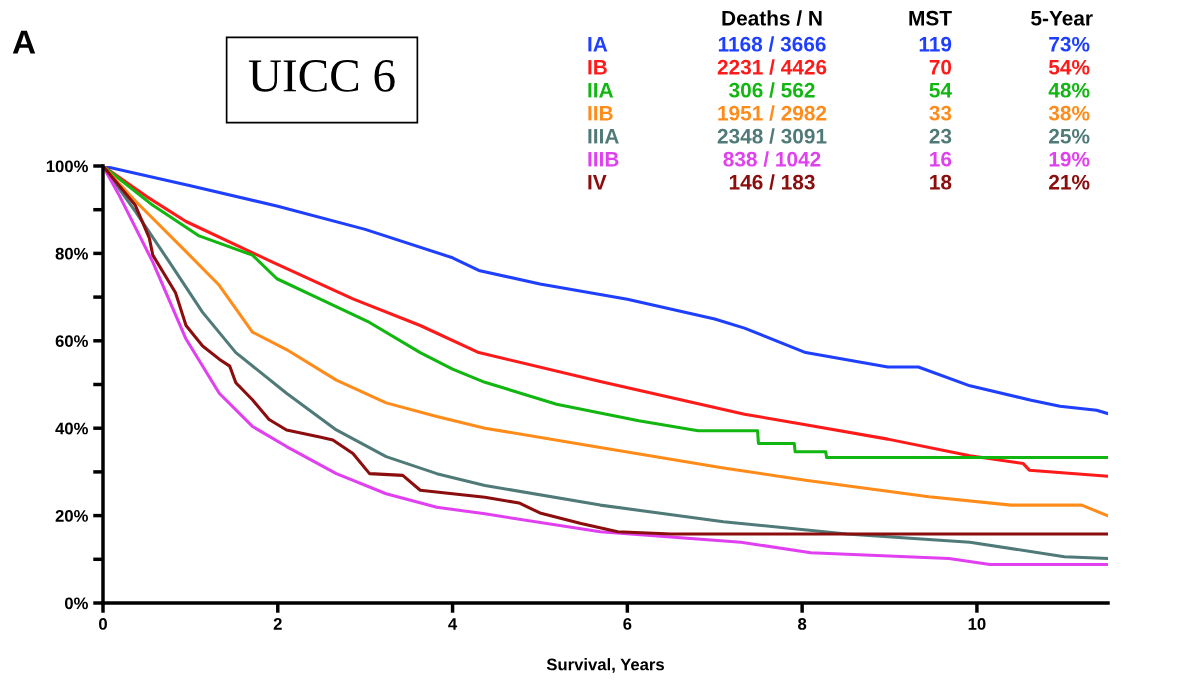  I want to click on text: 54%, so click(1069, 67).